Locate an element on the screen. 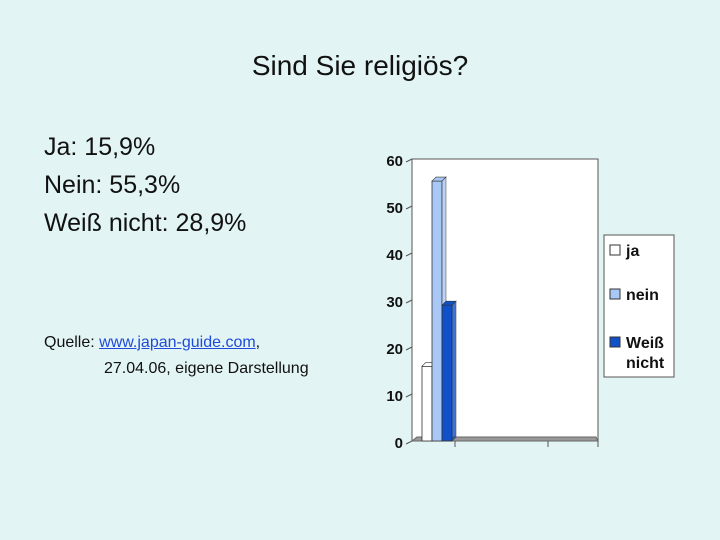  source-suffix: , is located at coordinates (258, 342).